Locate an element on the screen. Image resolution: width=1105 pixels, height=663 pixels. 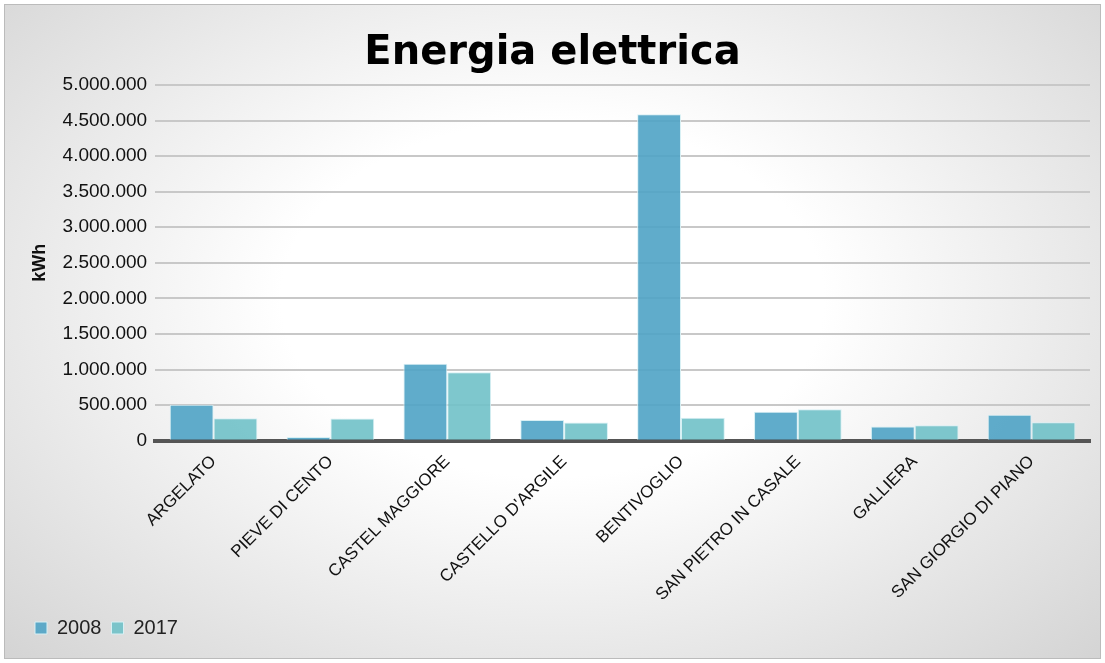
y-tick-label: 3.500.000 is located at coordinates (105, 190).